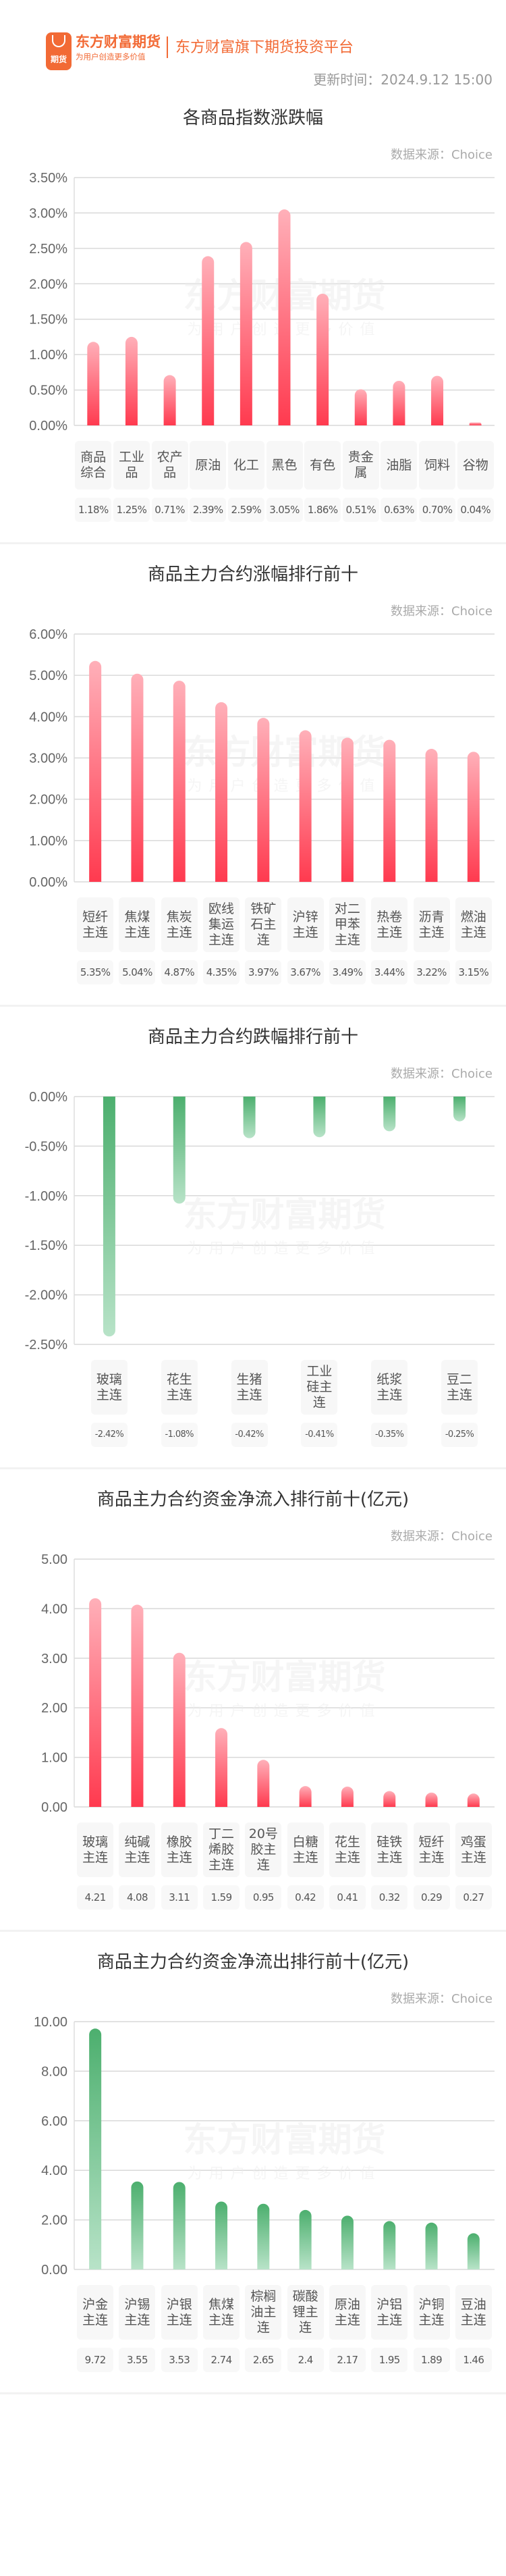 This screenshot has width=506, height=2576. Describe the element at coordinates (305, 2312) in the screenshot. I see `category-column: 碳酸锂主连` at that location.